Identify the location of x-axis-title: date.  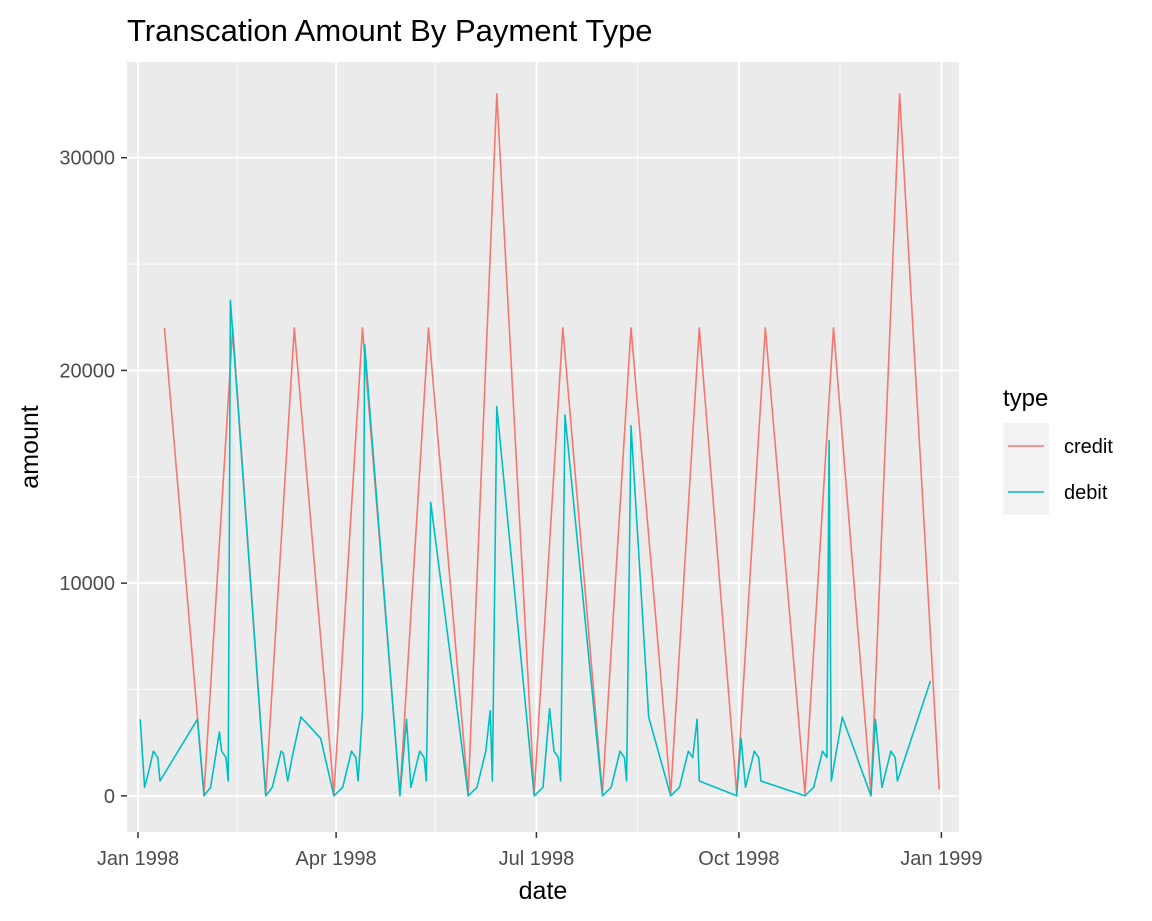
(543, 891).